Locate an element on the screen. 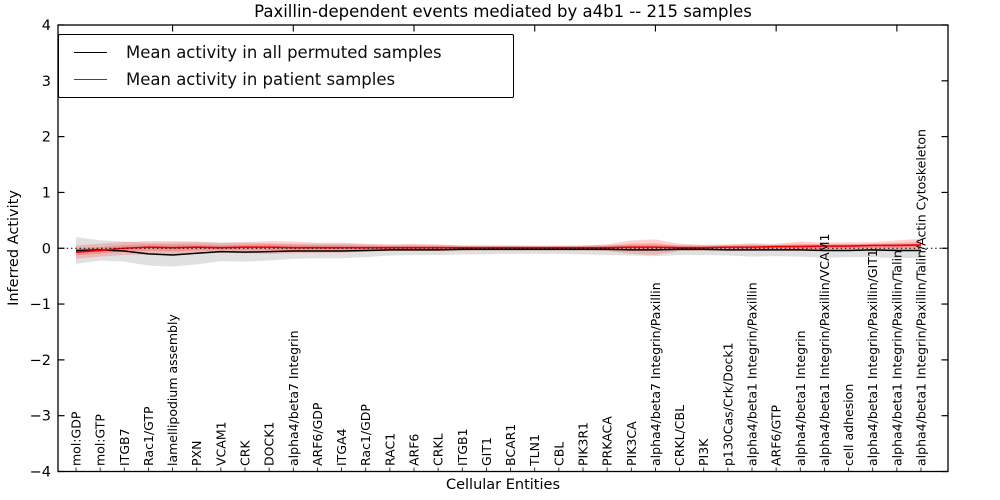 The width and height of the screenshot is (1000, 500). x-category-label: Rac1/GDP is located at coordinates (365, 435).